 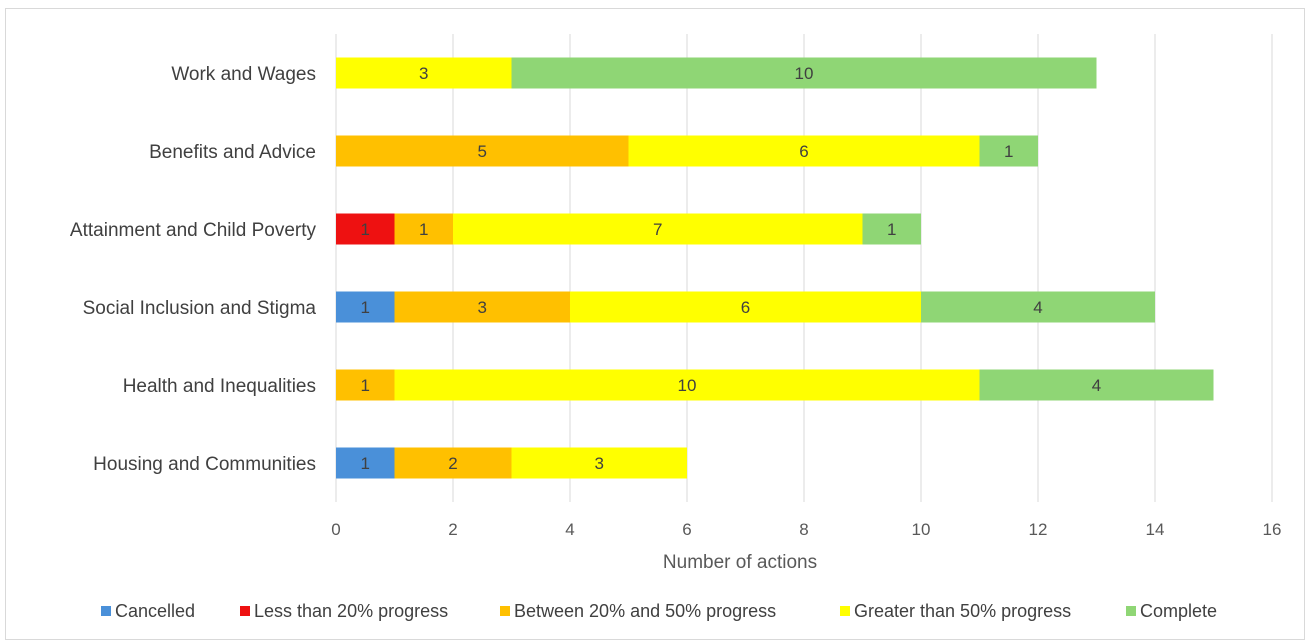 What do you see at coordinates (452, 529) in the screenshot?
I see `x-tick-label: 2` at bounding box center [452, 529].